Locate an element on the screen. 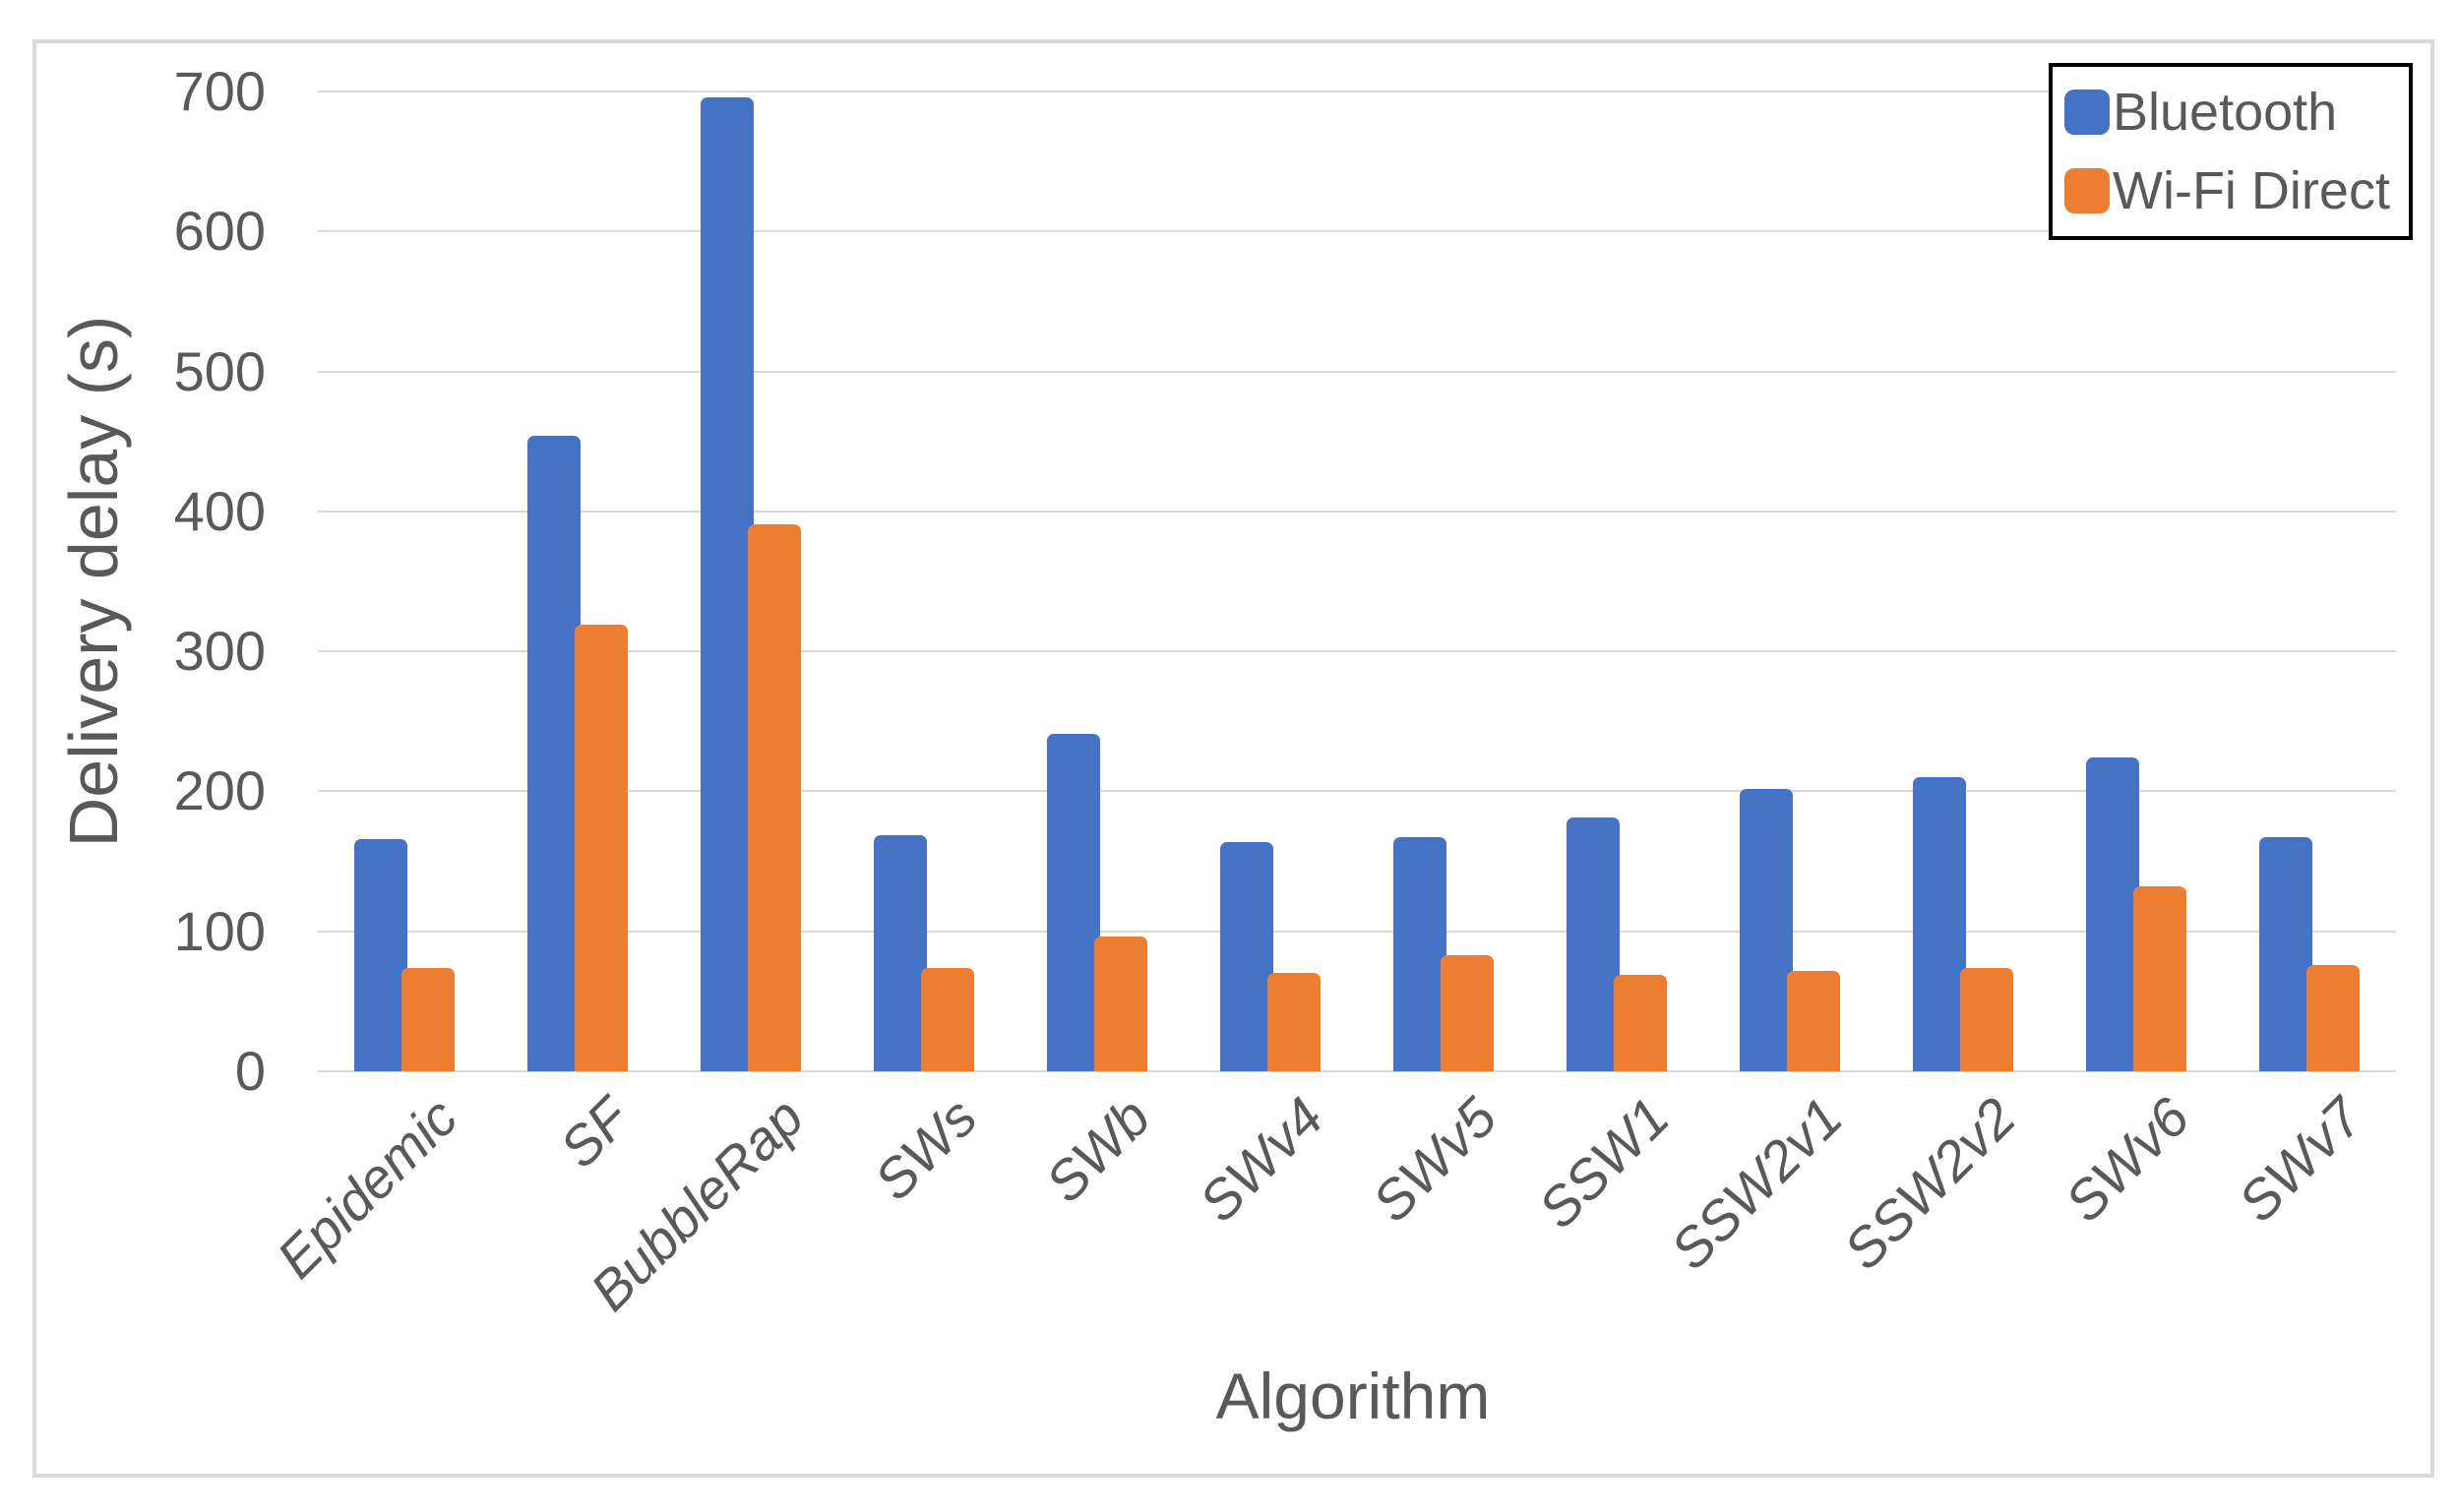 The width and height of the screenshot is (2458, 1512). y-tick-label-700: 700 is located at coordinates (219, 91).